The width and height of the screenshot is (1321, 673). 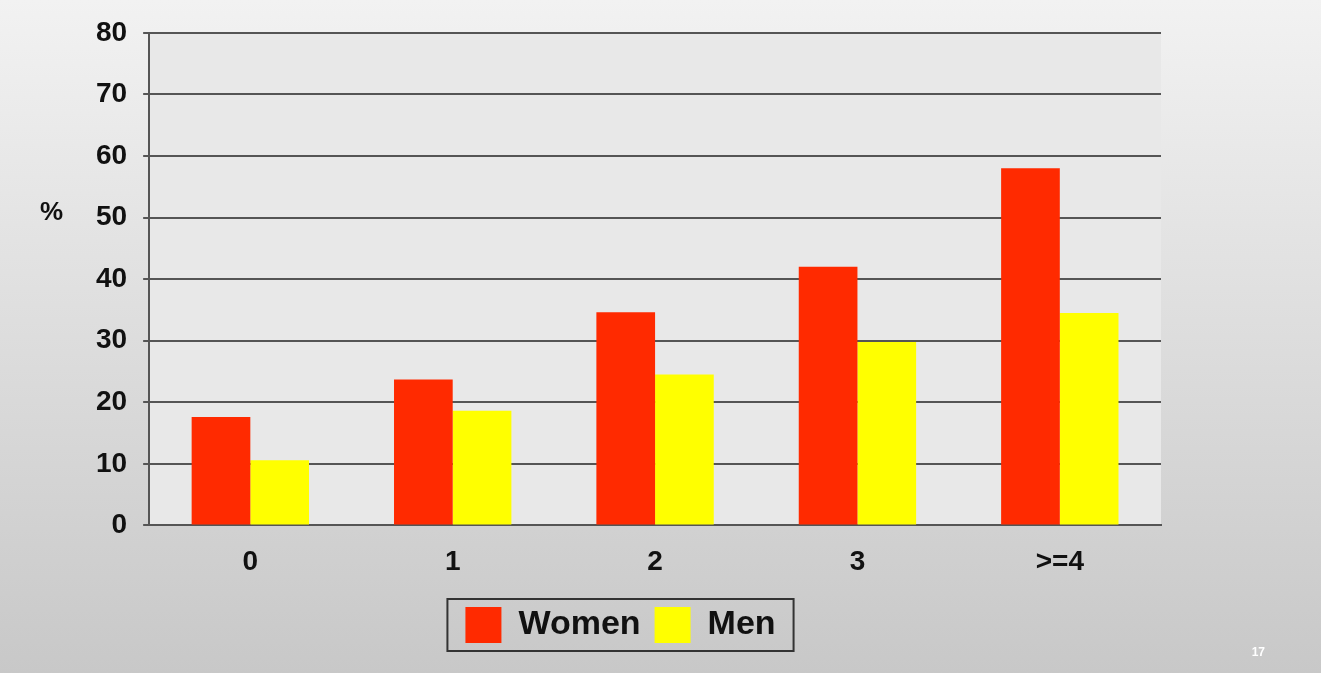 What do you see at coordinates (741, 622) in the screenshot?
I see `legend-label: Men` at bounding box center [741, 622].